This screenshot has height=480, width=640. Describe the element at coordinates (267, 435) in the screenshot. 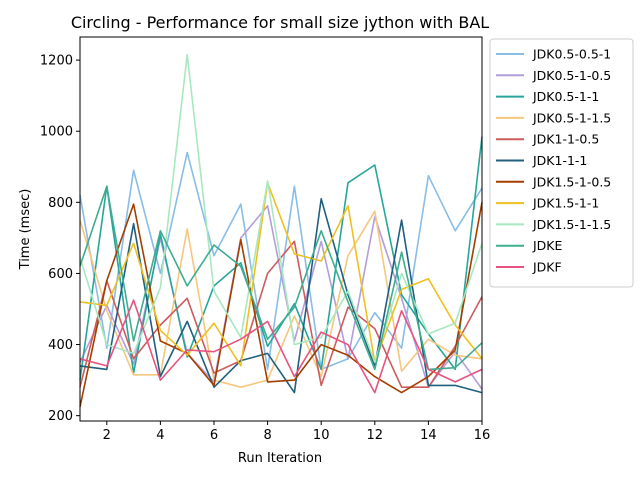

I see `x-tick-label: 8` at that location.